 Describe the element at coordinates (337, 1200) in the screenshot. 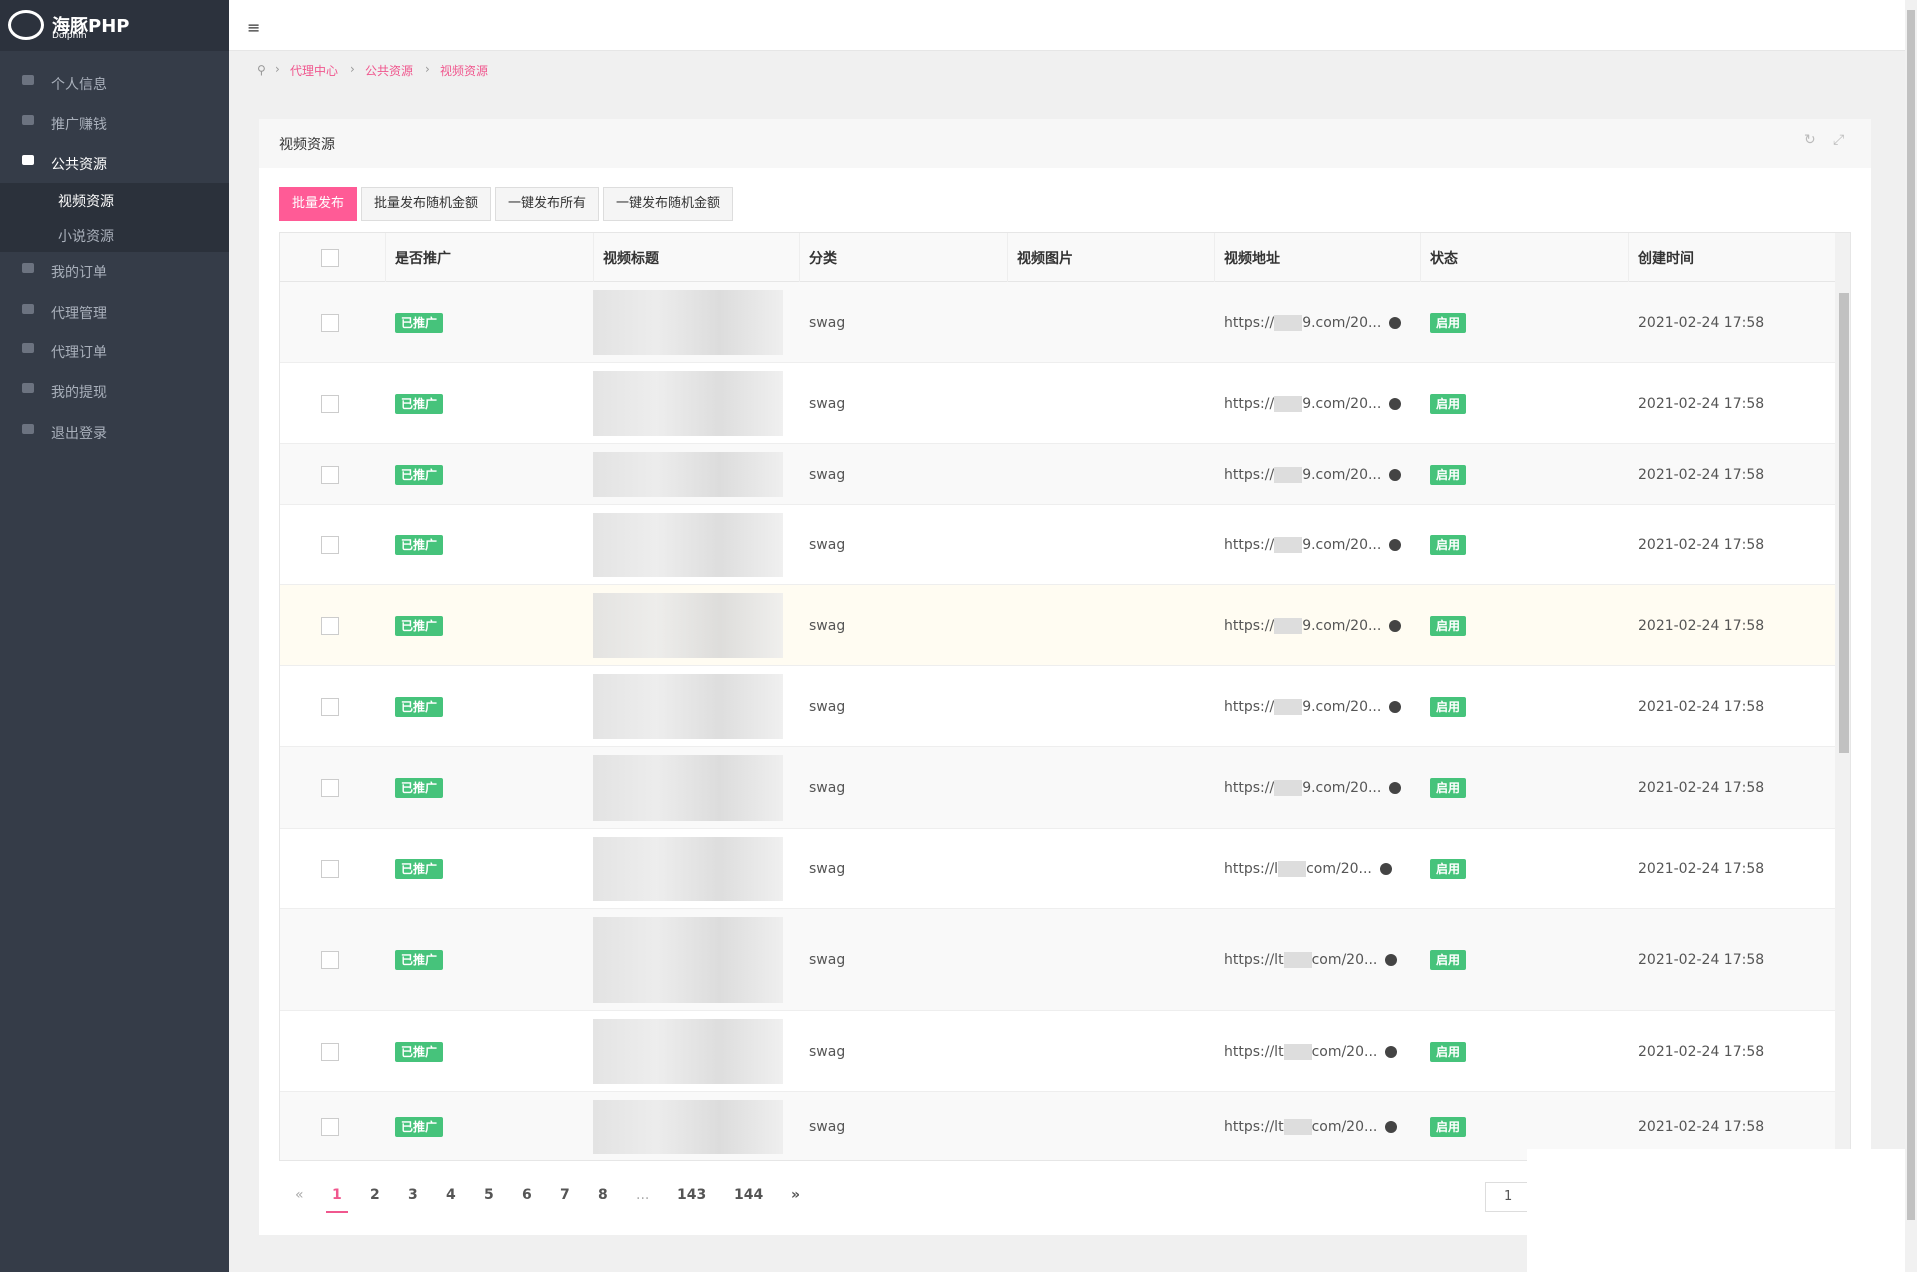

I see `page-link: 1` at that location.